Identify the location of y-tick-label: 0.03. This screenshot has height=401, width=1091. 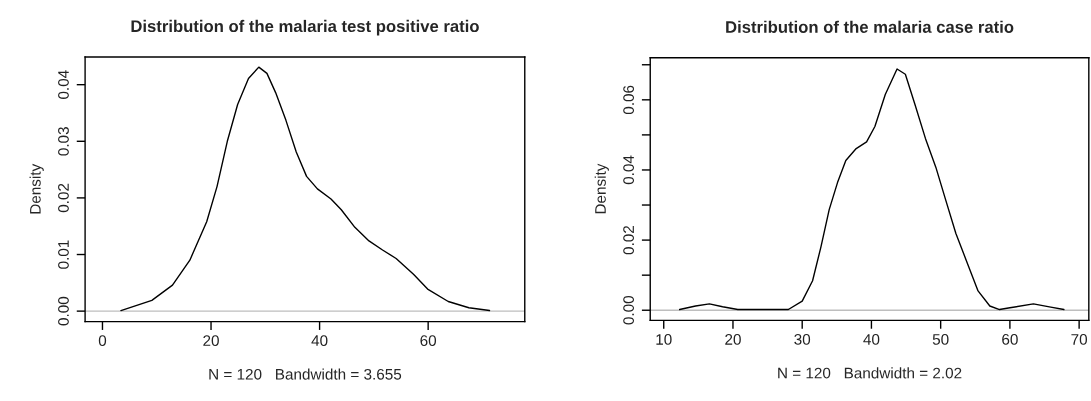
(63, 141).